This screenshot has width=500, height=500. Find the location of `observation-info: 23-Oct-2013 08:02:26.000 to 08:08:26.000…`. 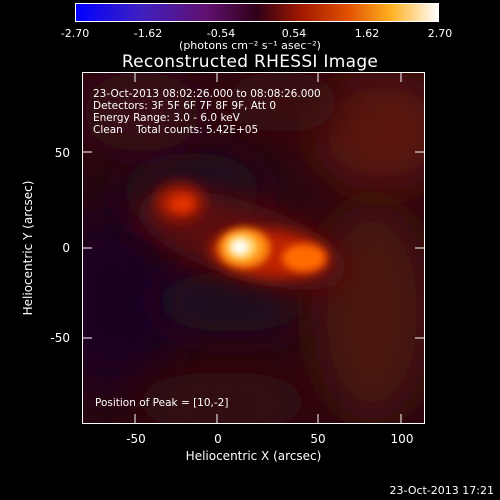

observation-info: 23-Oct-2013 08:02:26.000 to 08:08:26.000… is located at coordinates (207, 112).